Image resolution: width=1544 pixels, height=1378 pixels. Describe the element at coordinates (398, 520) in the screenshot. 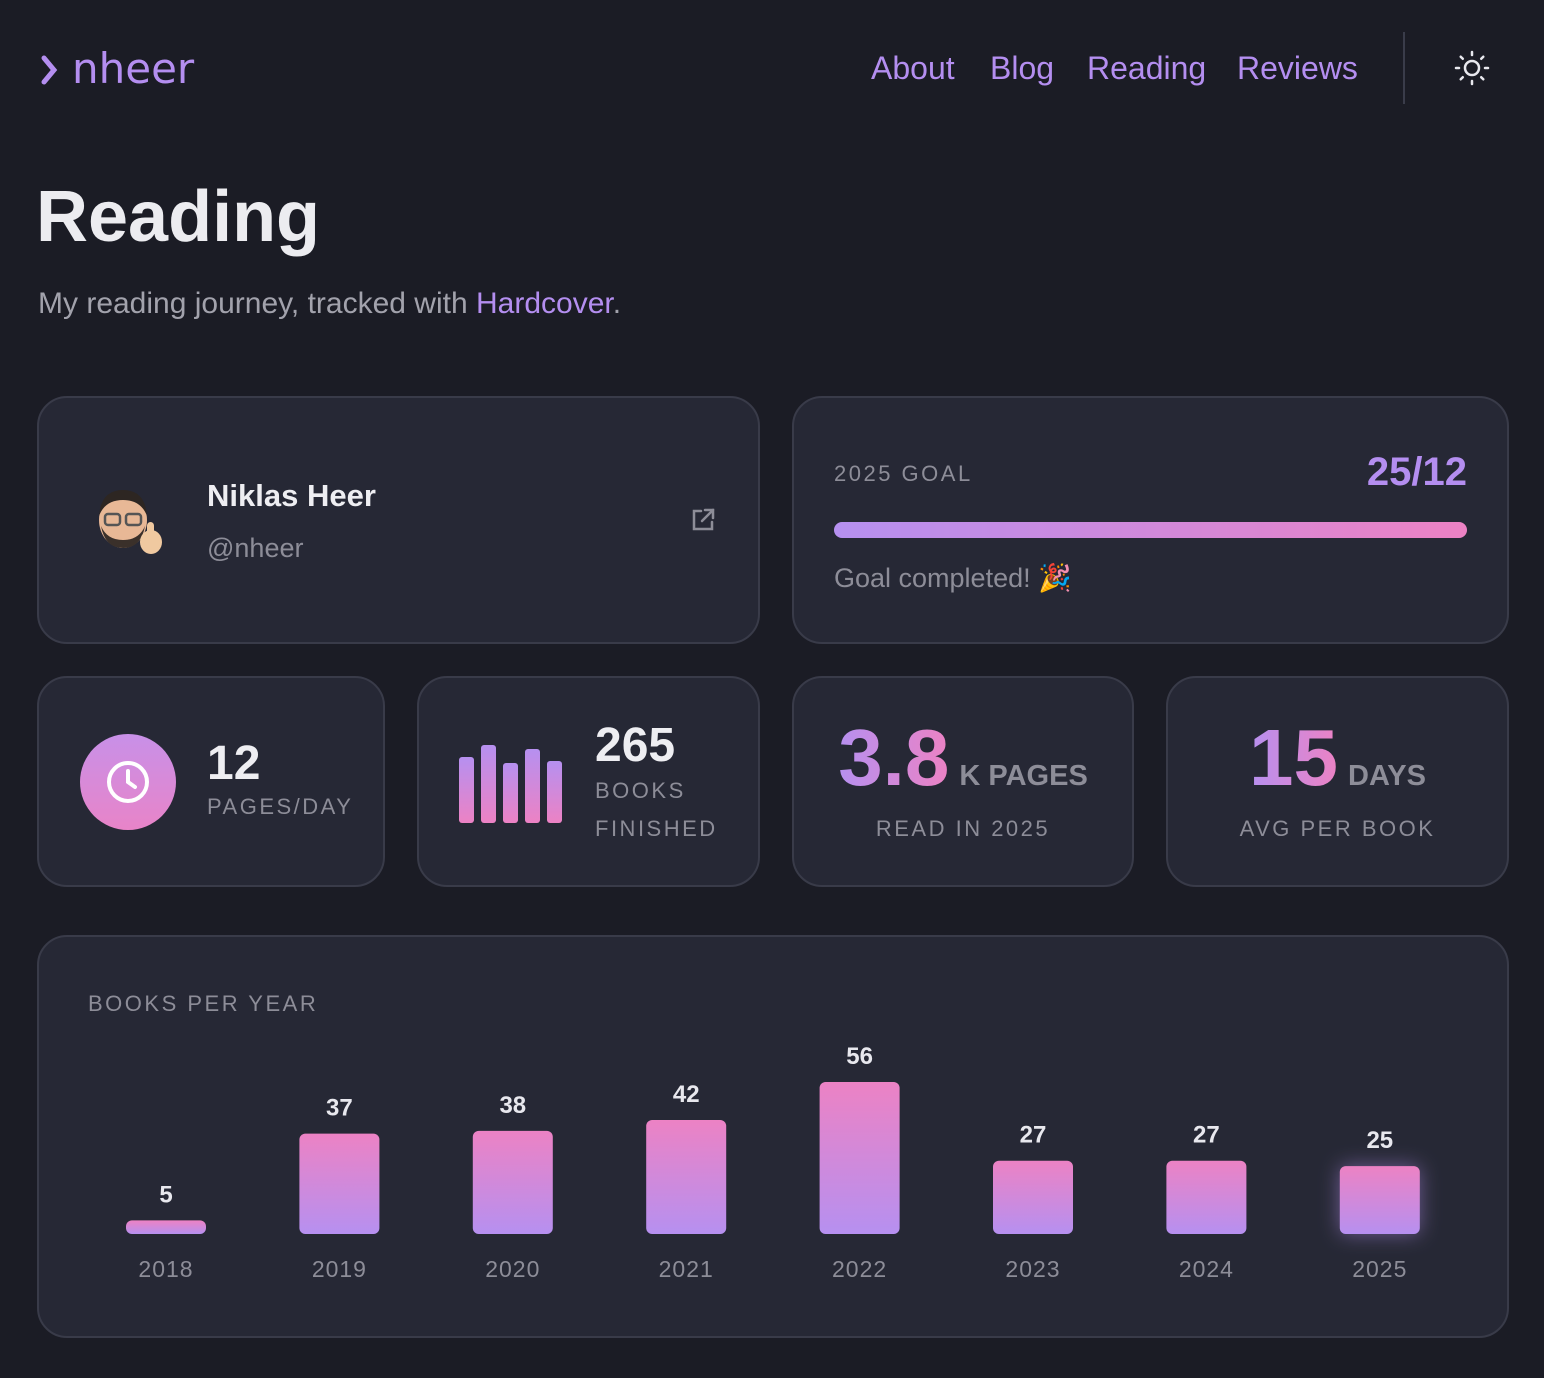

I see `profile-card: Niklas Heer @nheer` at that location.